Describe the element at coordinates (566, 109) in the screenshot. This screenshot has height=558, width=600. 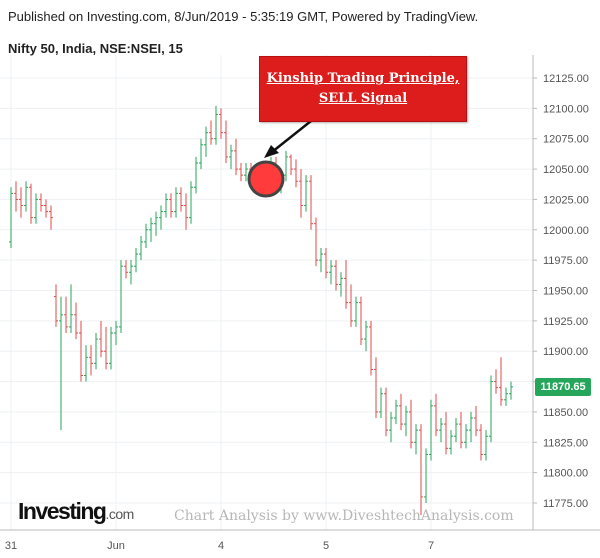
I see `price-tick-label: 12100.00` at that location.